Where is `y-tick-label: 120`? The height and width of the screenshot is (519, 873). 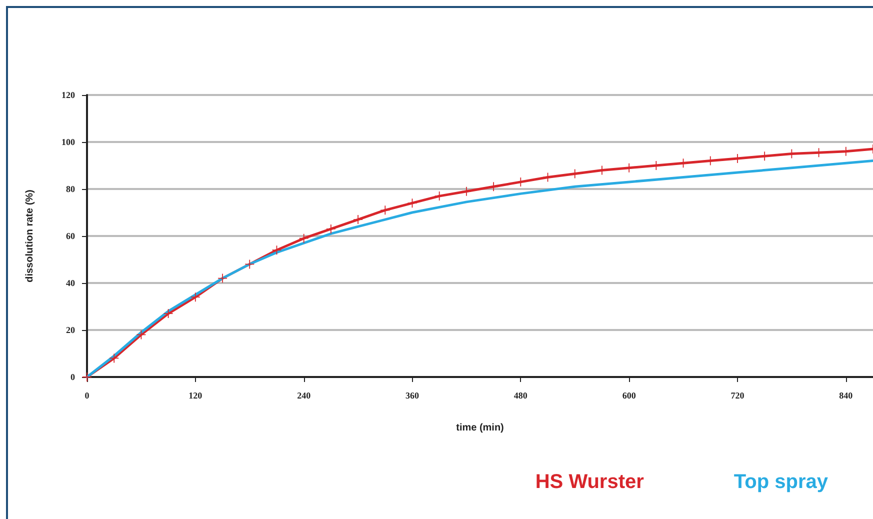 y-tick-label: 120 is located at coordinates (69, 95).